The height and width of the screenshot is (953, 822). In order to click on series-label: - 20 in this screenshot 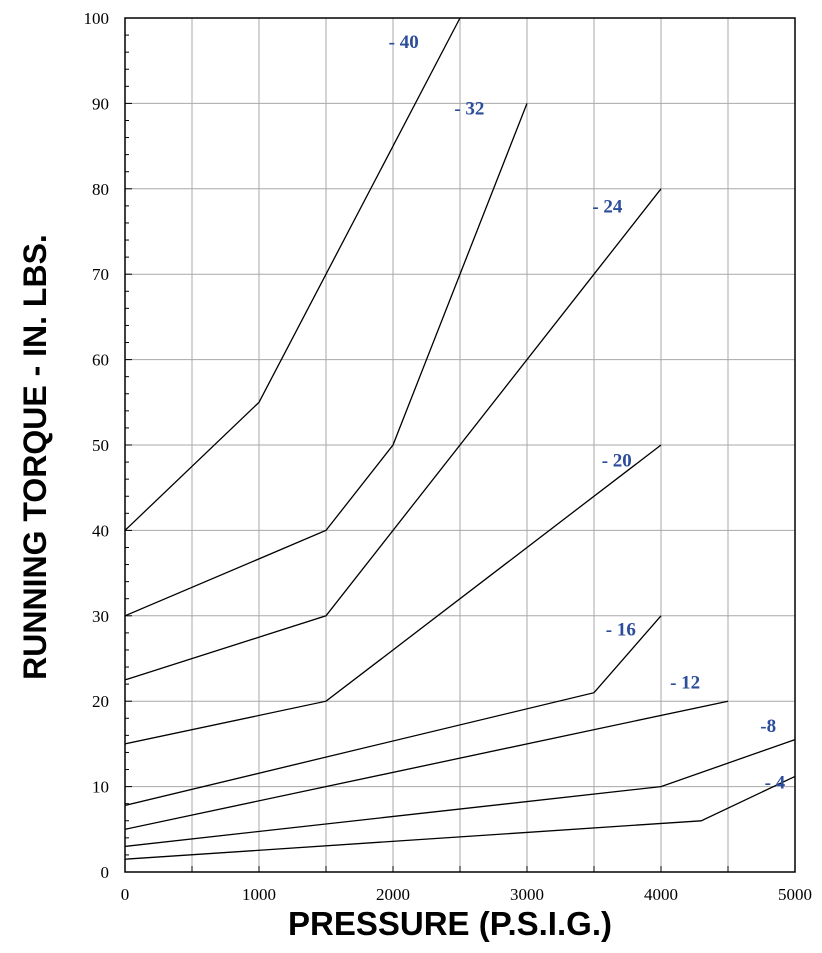, I will do `click(617, 460)`.